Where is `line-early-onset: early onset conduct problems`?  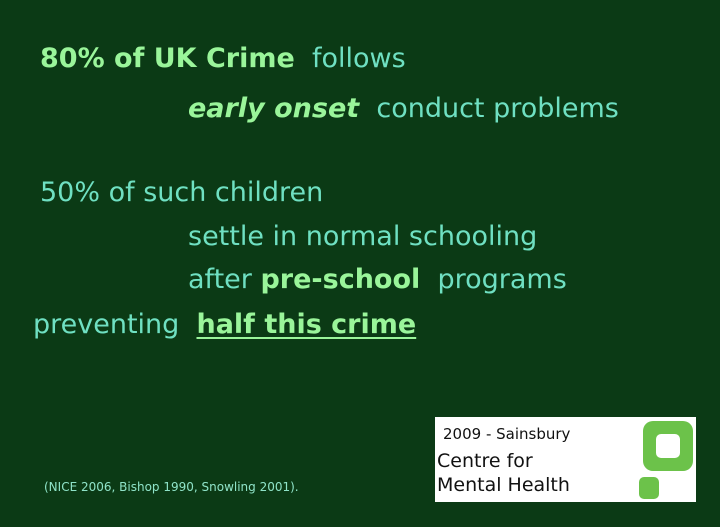
line-early-onset: early onset conduct problems is located at coordinates (403, 109).